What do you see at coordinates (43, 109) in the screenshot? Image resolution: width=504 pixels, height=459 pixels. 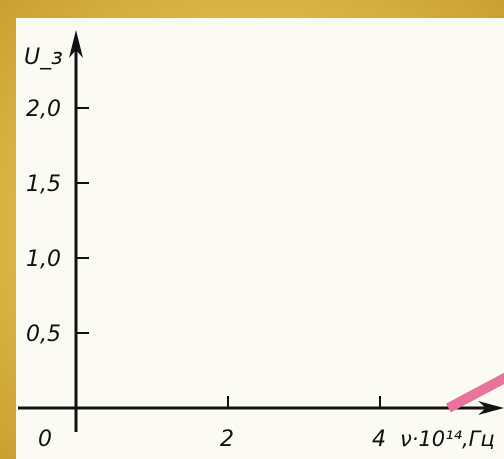 I see `y-tick-label: 2,0` at bounding box center [43, 109].